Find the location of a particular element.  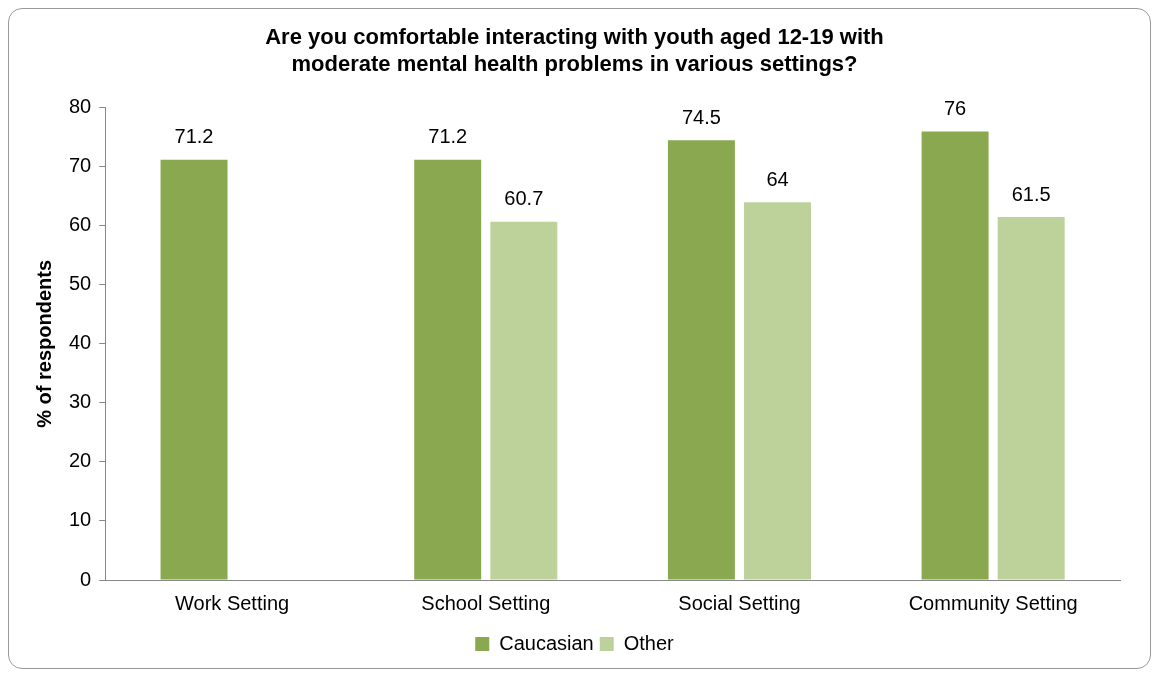

x-tick-label: Work Setting is located at coordinates (232, 602).